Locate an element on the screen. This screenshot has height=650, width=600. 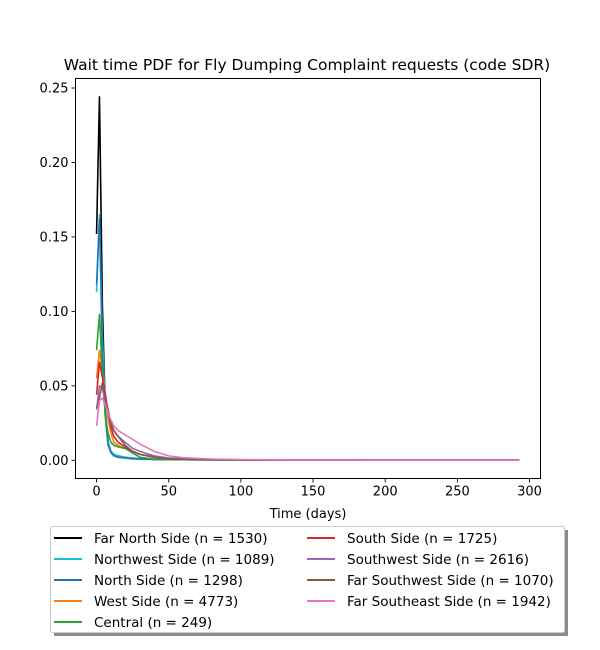
x-tick-label: 0 is located at coordinates (96, 492).